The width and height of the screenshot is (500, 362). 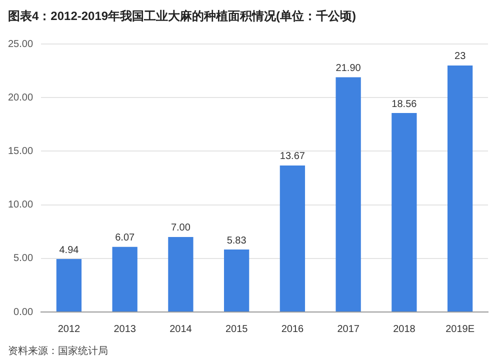 I want to click on y-tick-label: 10.00, so click(x=21, y=205).